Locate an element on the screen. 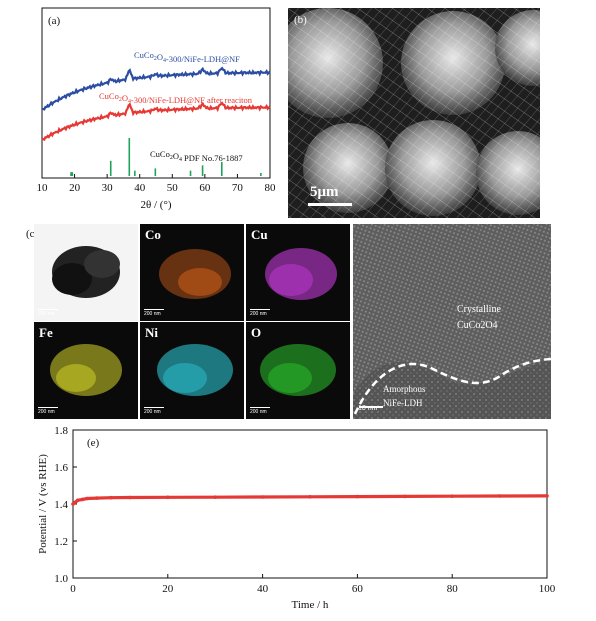  panel-e-label: (e) is located at coordinates (93, 443).